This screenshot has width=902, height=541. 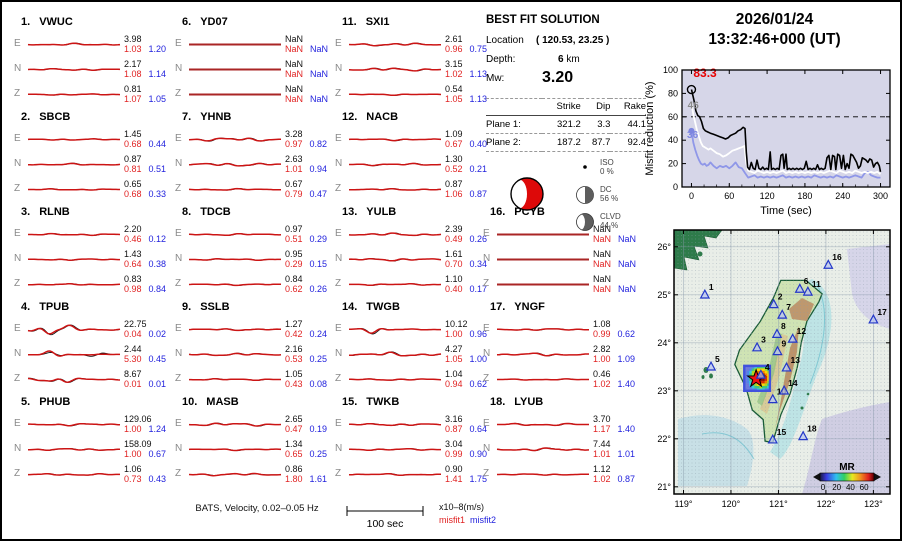 I want to click on station-code: YHNB, so click(x=216, y=117).